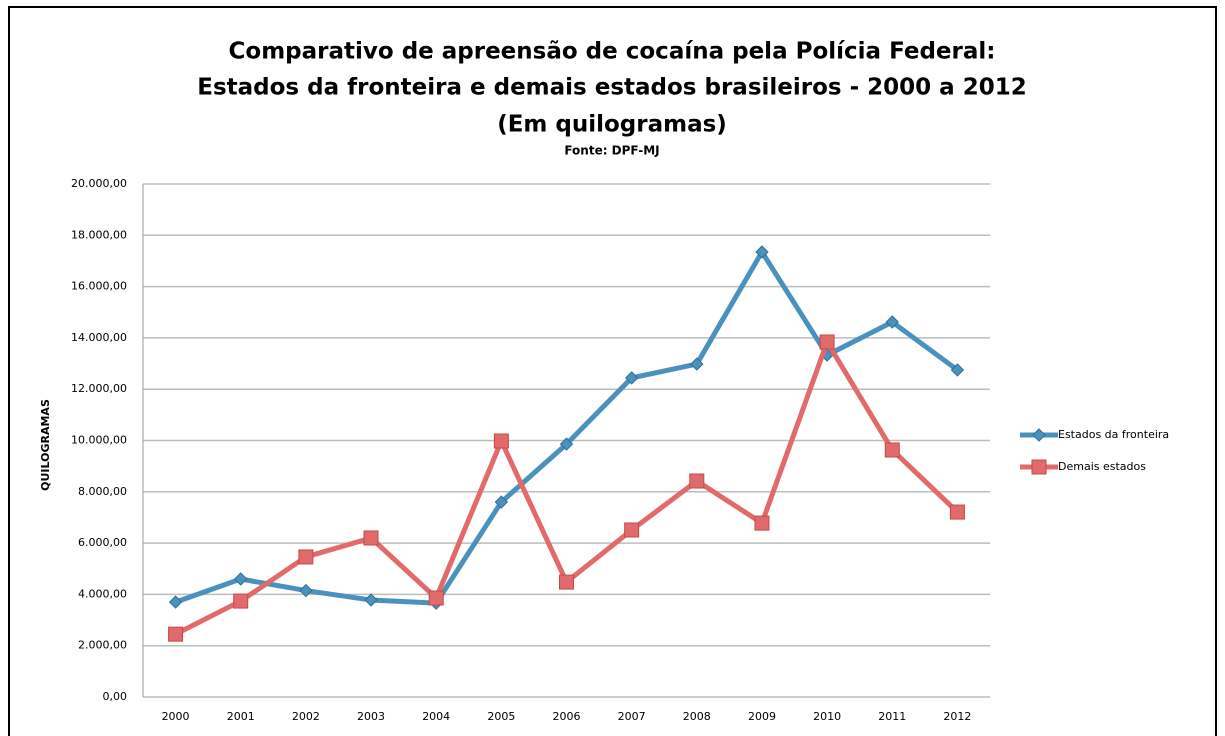  I want to click on x-tick-label: 2006, so click(567, 716).